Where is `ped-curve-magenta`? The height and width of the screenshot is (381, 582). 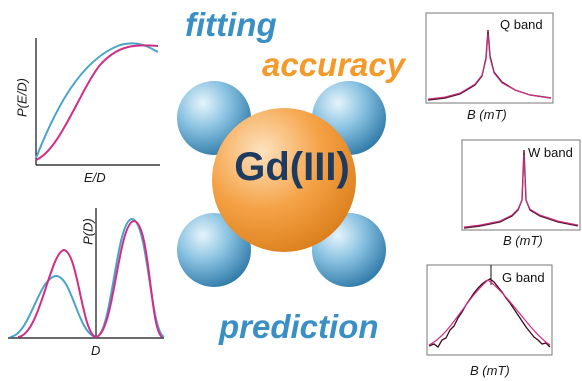 ped-curve-magenta is located at coordinates (97, 102).